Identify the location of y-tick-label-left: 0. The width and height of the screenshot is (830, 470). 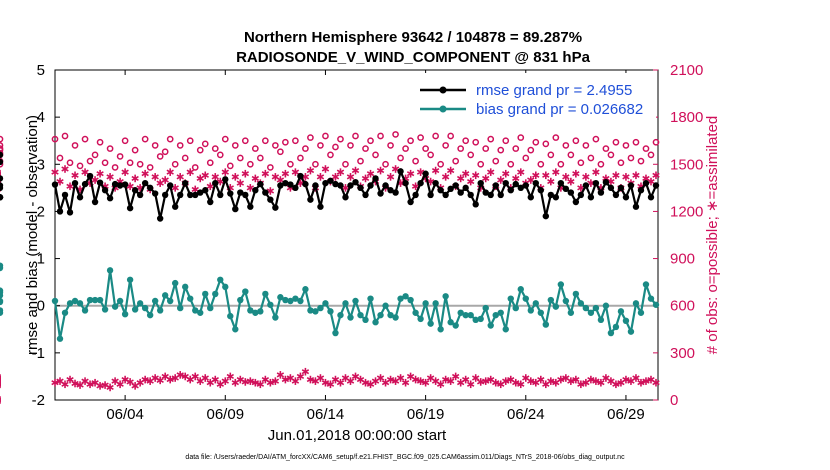
(41, 306).